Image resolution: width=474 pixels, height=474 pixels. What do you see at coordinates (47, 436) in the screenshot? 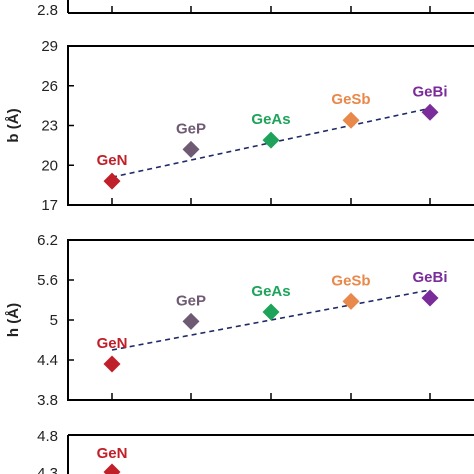
I see `bottom-panel-ytick-label-top: 4.8` at bounding box center [47, 436].